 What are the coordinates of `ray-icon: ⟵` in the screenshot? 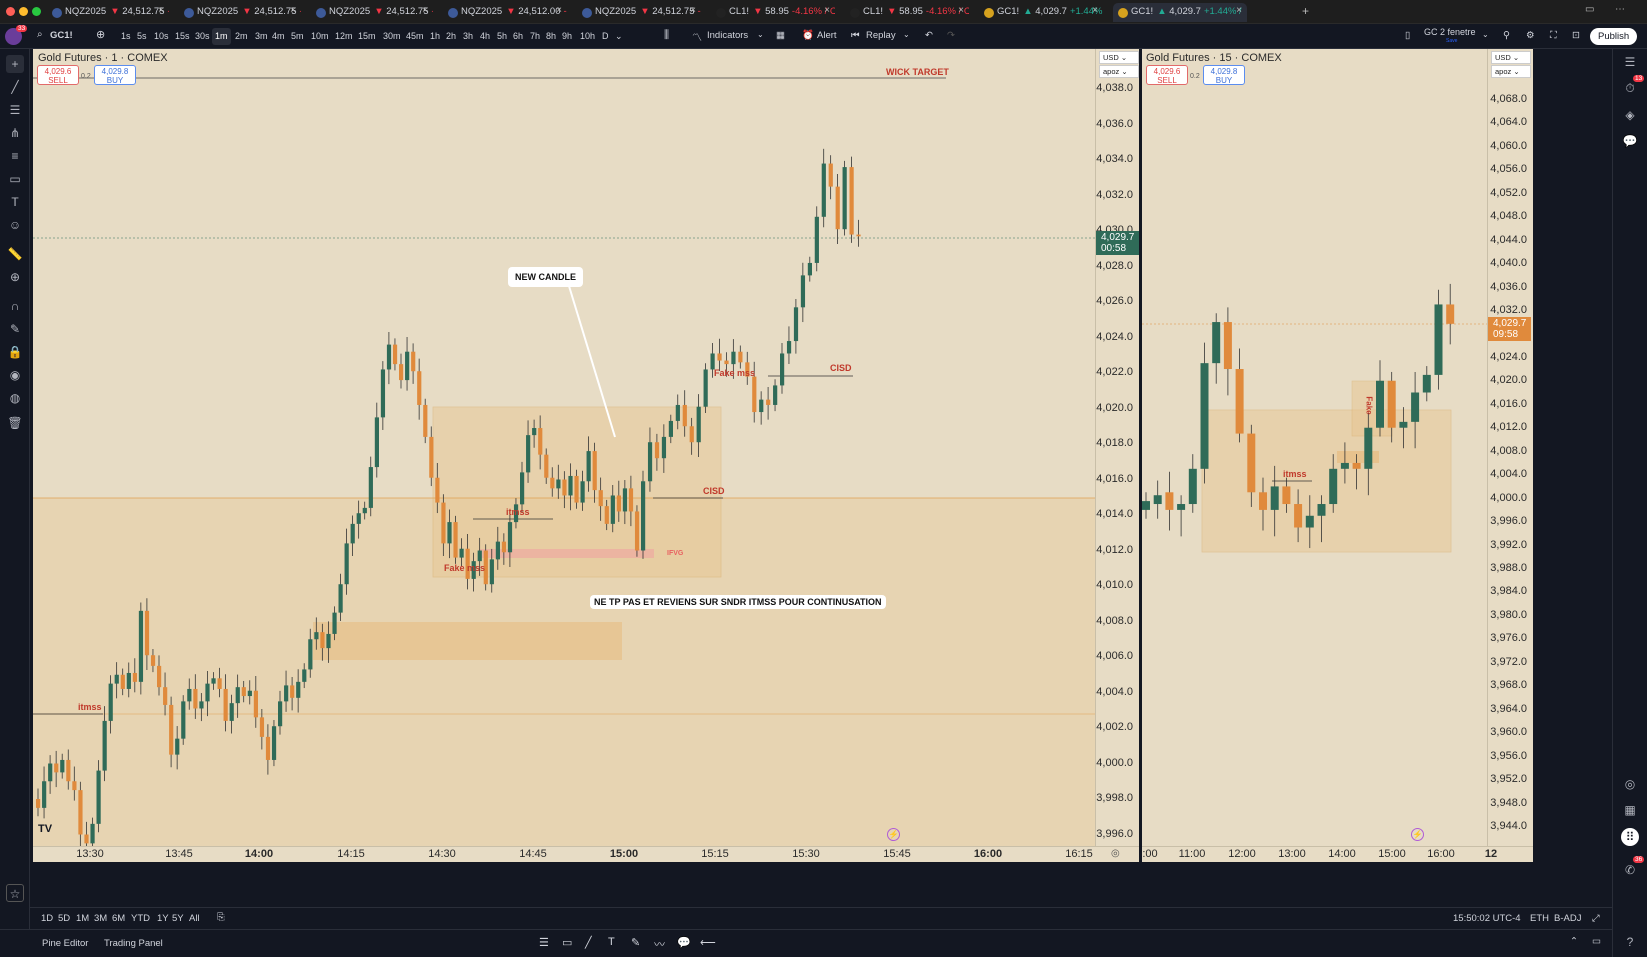 It's located at (708, 943).